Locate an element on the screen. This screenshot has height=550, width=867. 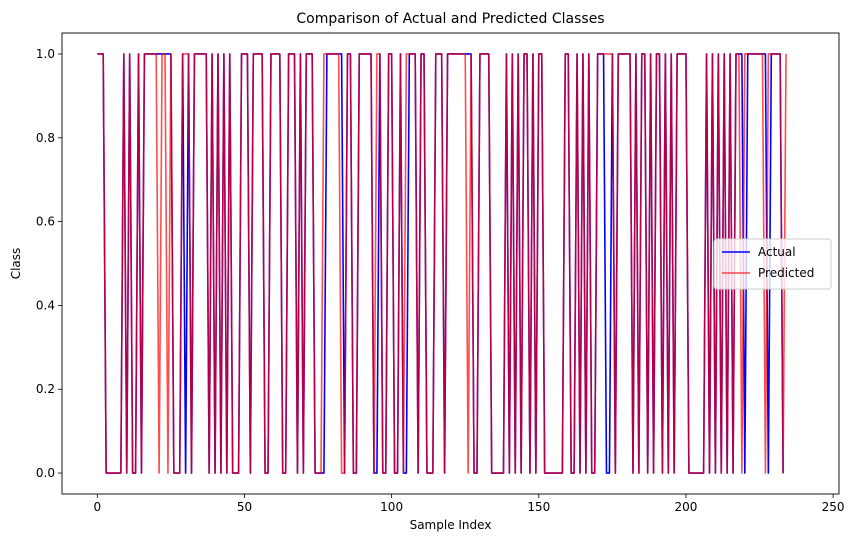
x-axis-label: Sample Index is located at coordinates (451, 525).